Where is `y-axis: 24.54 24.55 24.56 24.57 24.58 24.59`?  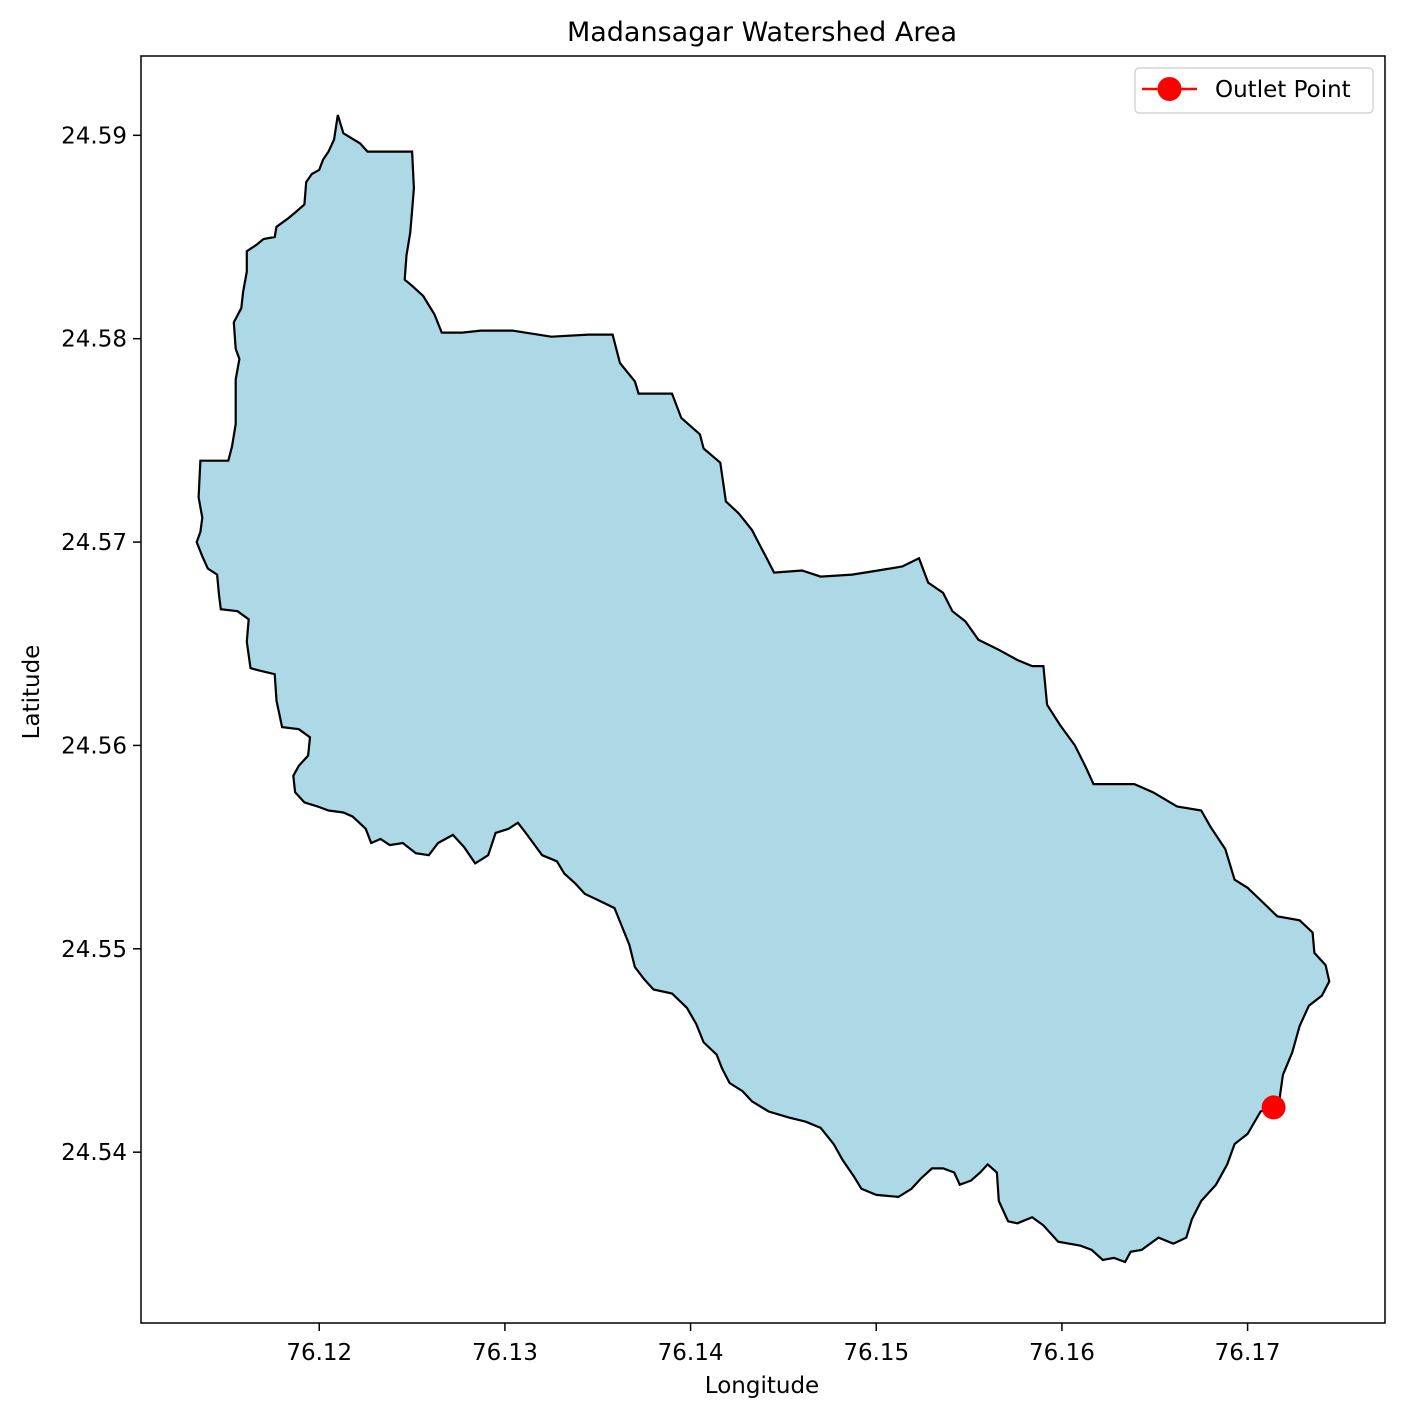 y-axis: 24.54 24.55 24.56 24.57 24.58 24.59 is located at coordinates (101, 644).